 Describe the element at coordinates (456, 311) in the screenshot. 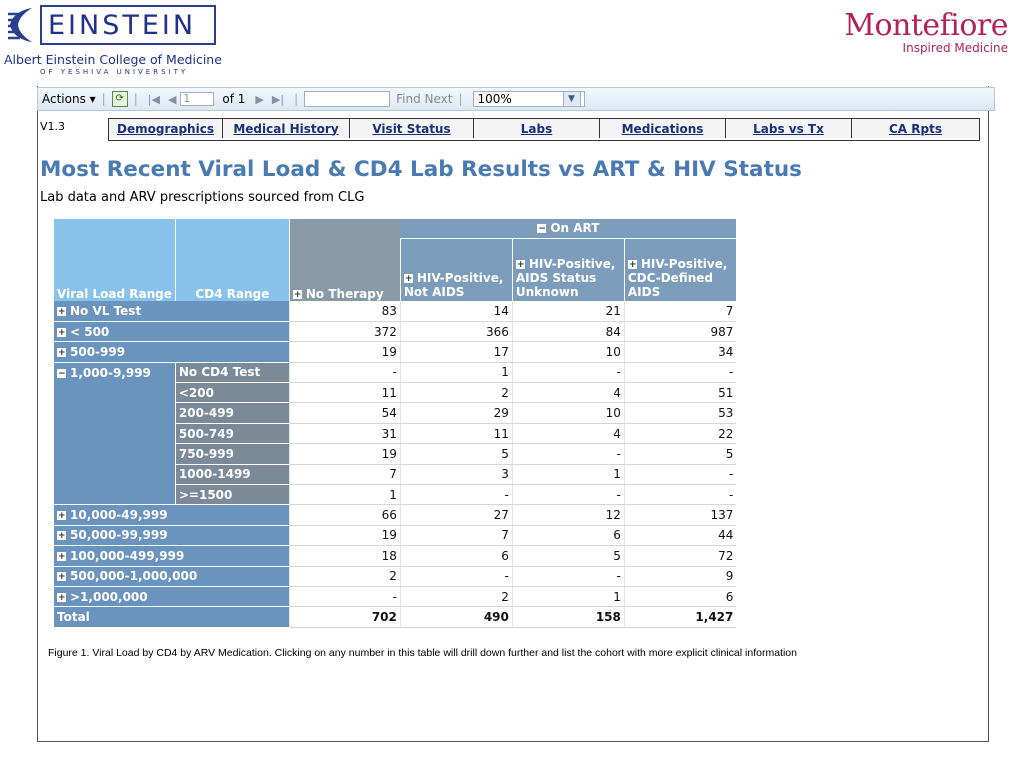

I see `table-cell: 14` at that location.